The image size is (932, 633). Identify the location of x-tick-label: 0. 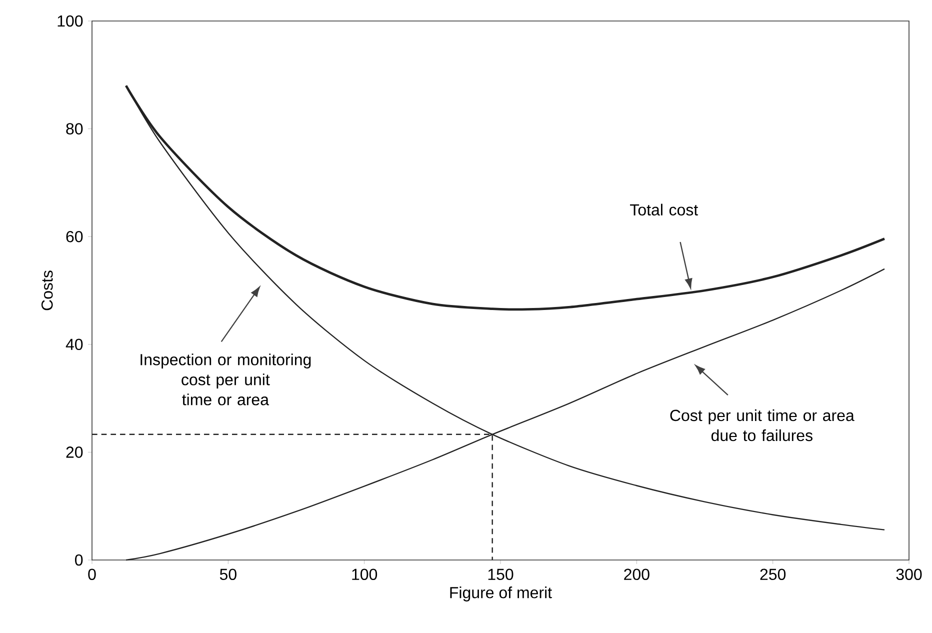
(92, 574).